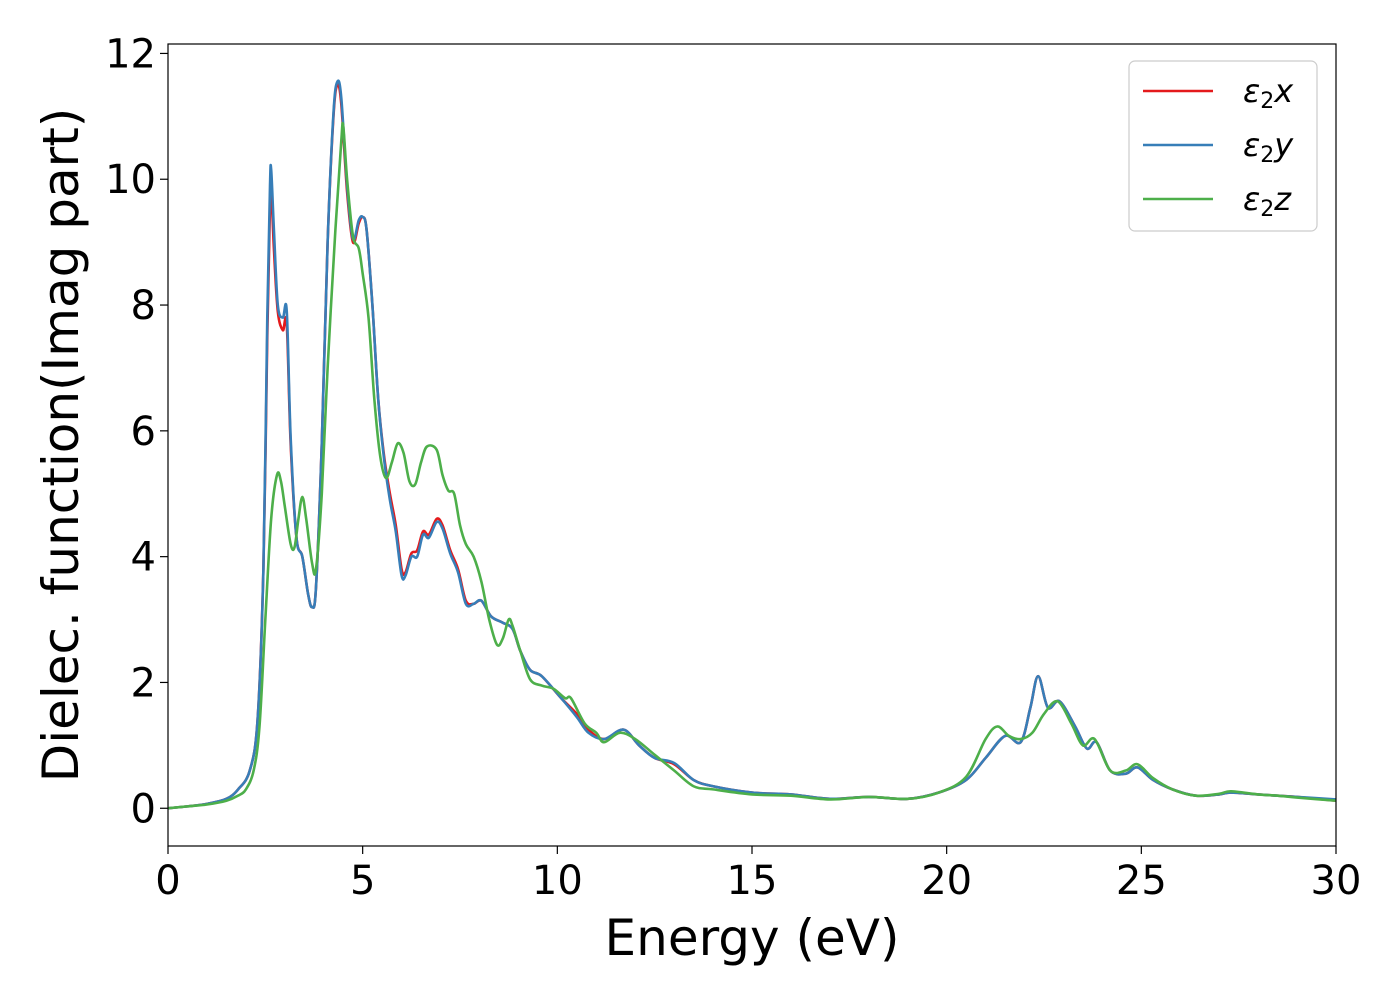 This screenshot has height=1000, width=1400. I want to click on y-tick-label: 10, so click(130, 180).